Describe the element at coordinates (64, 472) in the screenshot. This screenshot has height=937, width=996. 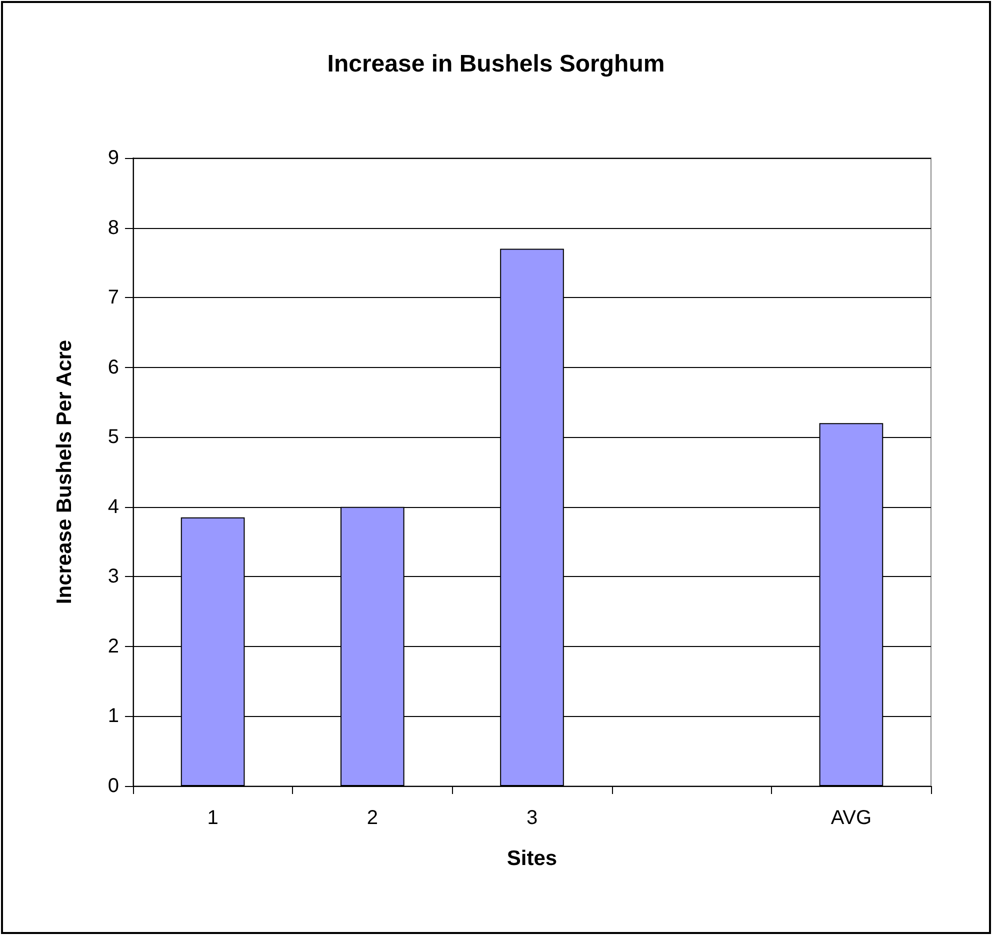
I see `y-axis-title: Increase Bushels Per Acre` at that location.